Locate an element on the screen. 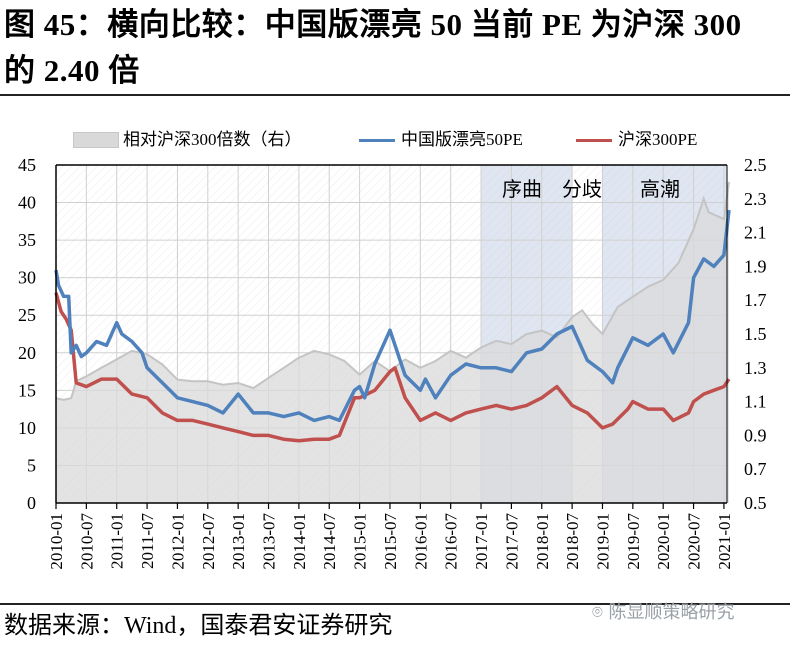 Image resolution: width=790 pixels, height=646 pixels. figure-title-line1: 图 45：横向比较：中国版漂亮 50 当前 PE 为沪深 300 is located at coordinates (373, 24).